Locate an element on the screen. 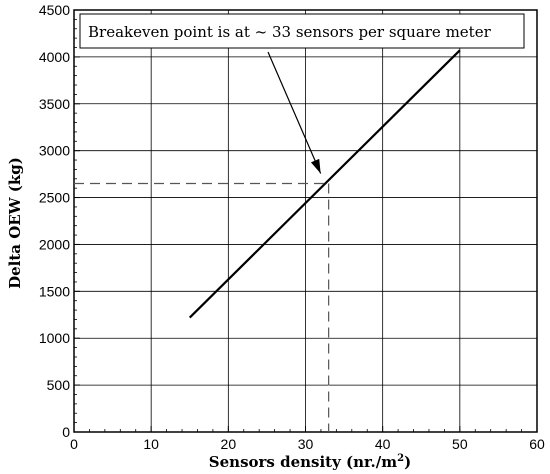  x-tick-label: 20 is located at coordinates (229, 444).